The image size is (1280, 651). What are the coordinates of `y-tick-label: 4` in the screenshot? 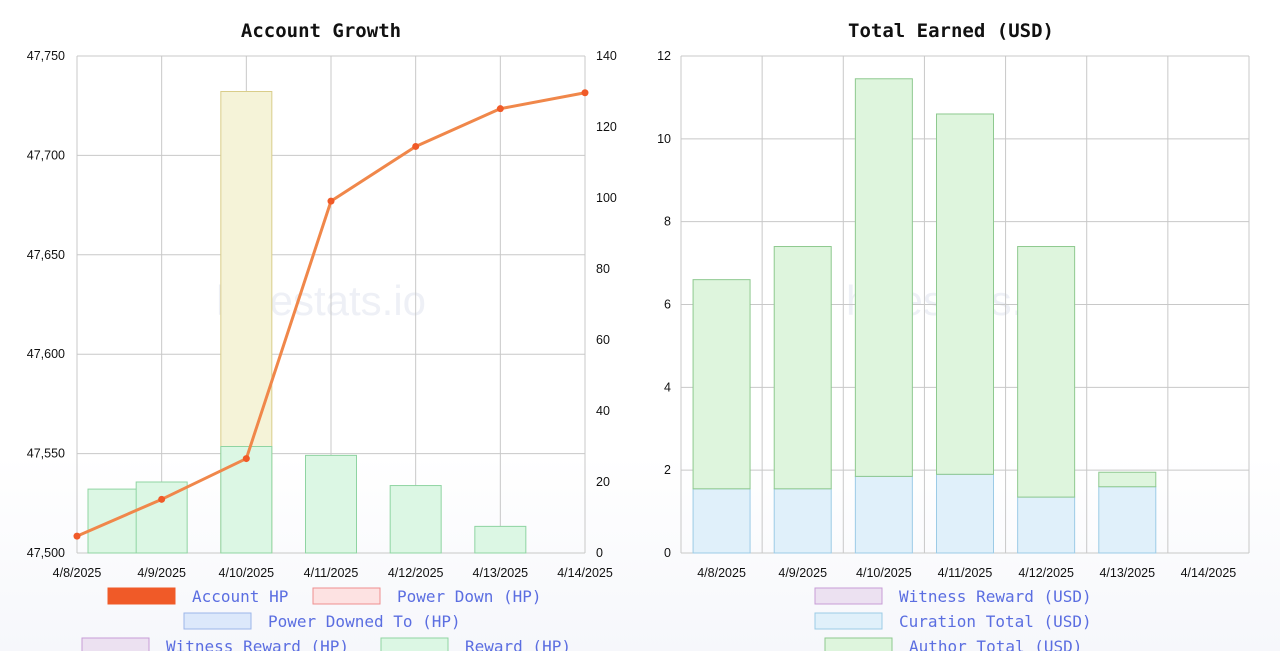 It's located at (667, 387).